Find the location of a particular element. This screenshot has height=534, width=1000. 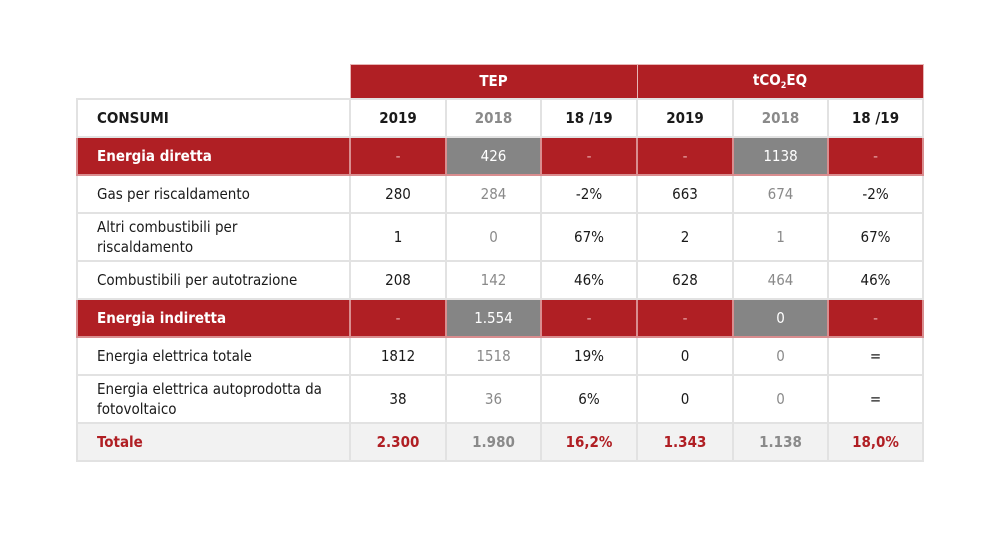

section-row-energia-indiretta: Energia indiretta - 1.554 - - 0 - is located at coordinates (500, 317).